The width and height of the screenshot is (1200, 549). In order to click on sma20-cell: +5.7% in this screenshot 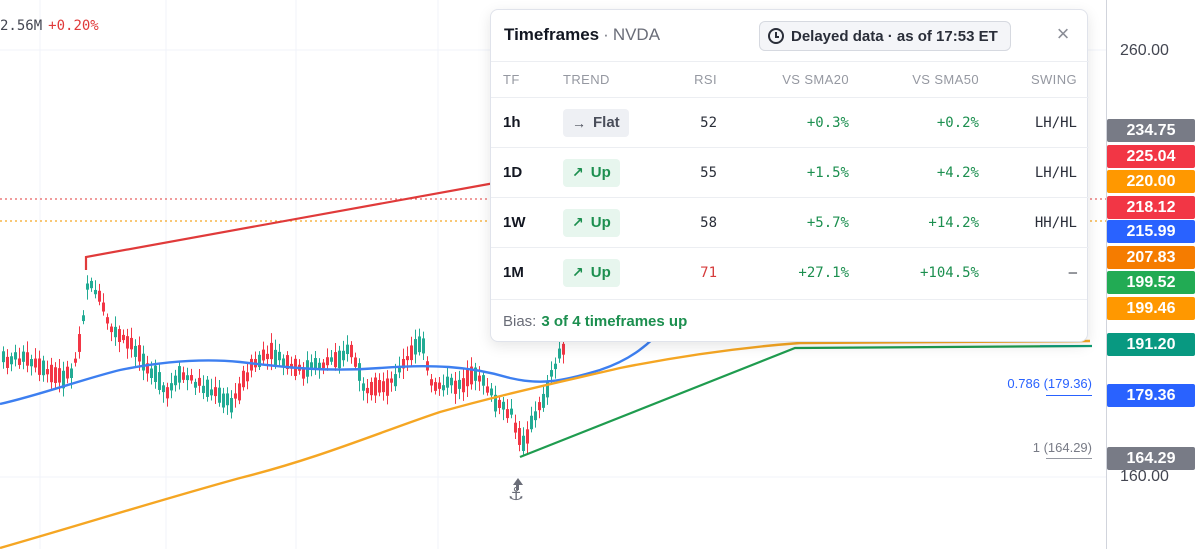, I will do `click(827, 222)`.